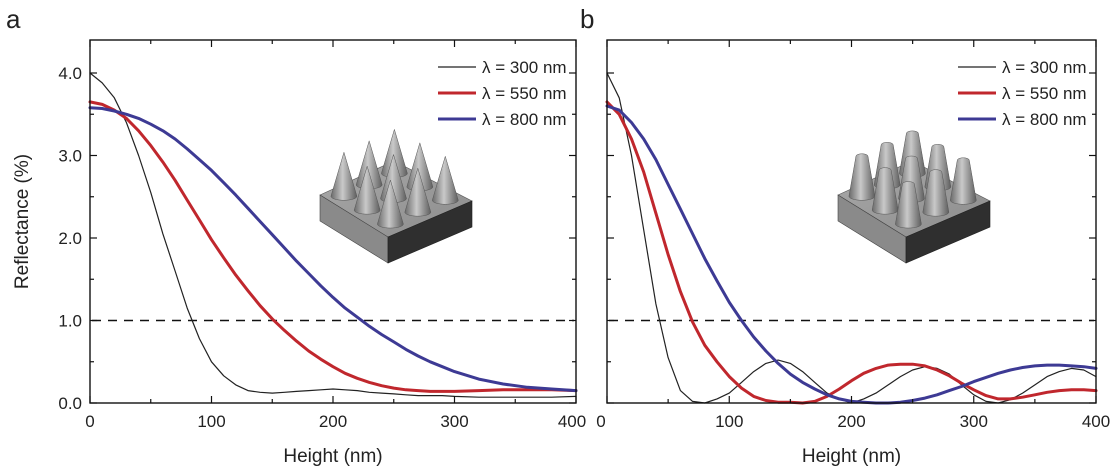 The image size is (1118, 470). Describe the element at coordinates (70, 321) in the screenshot. I see `y-tick-label: 1.0` at that location.